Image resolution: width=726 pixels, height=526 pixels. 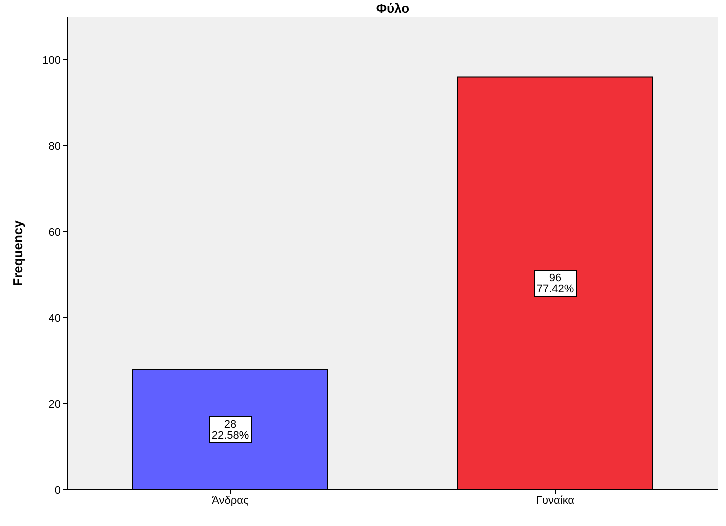 I want to click on y-tick-label: 60, so click(x=54, y=232).